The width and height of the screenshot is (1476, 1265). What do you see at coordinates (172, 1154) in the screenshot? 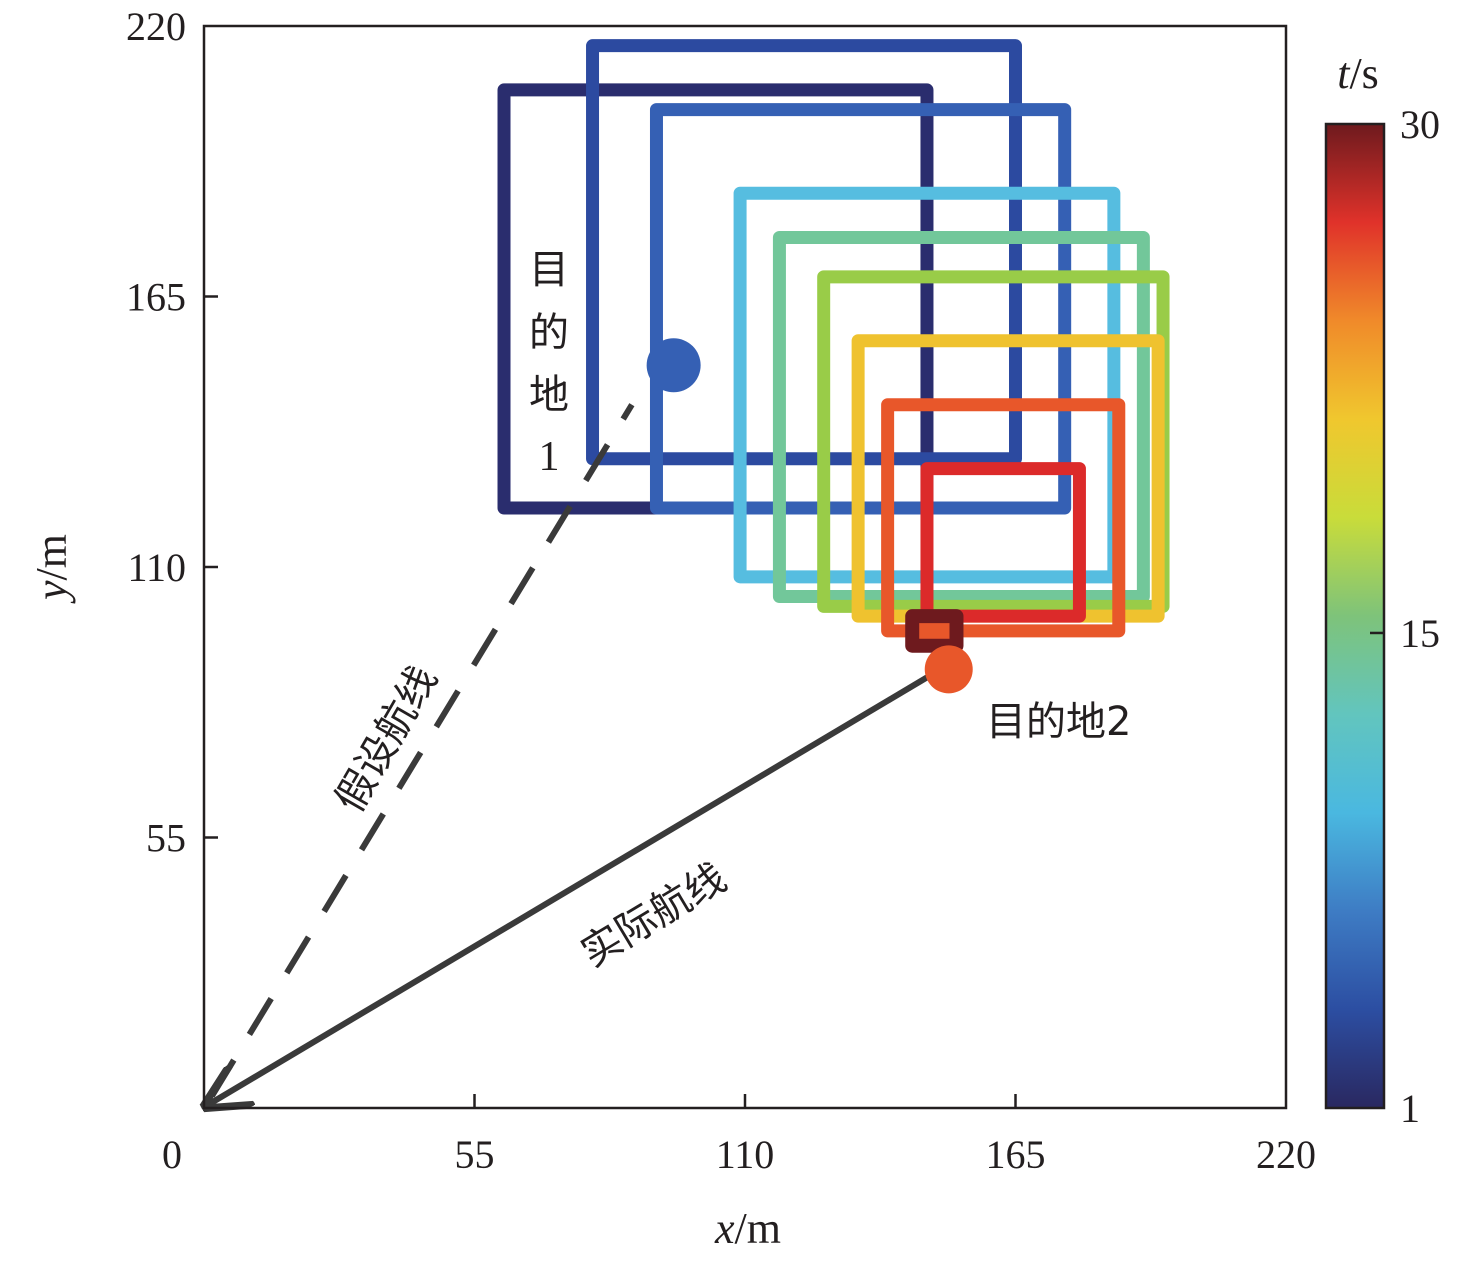
I see `x-tick-label: 0` at bounding box center [172, 1154].